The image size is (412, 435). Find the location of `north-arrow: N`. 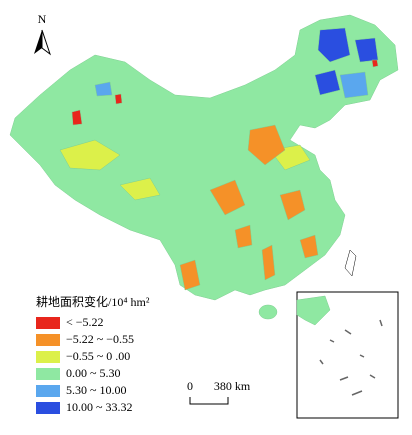

north-arrow: N is located at coordinates (42, 34).